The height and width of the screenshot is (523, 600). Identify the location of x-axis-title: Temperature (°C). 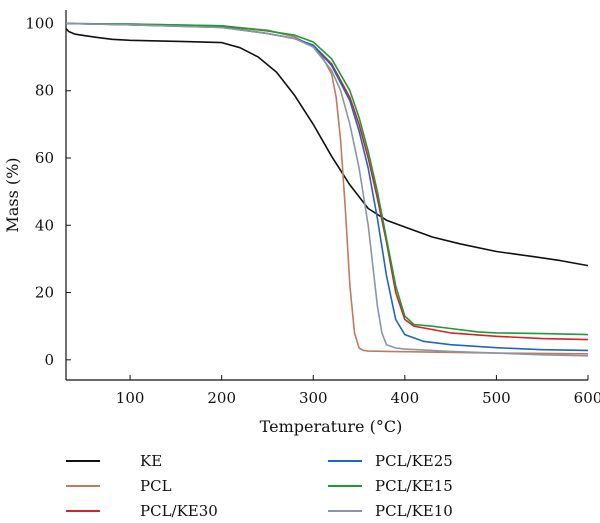
(331, 426).